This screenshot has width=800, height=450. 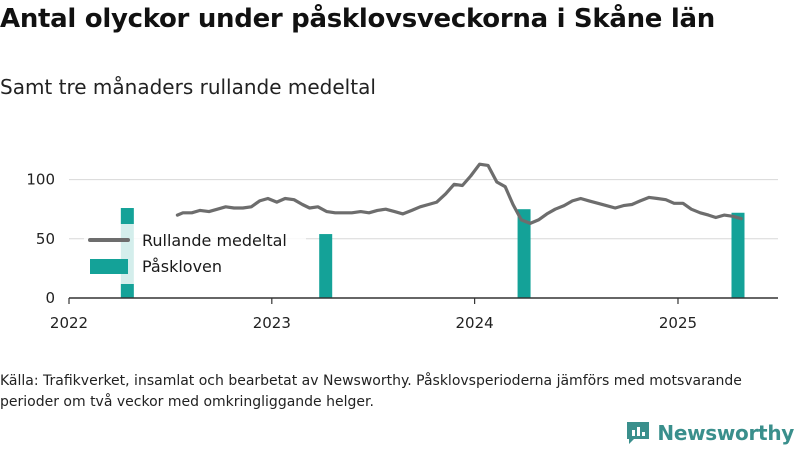 I want to click on legend-bar-swatch, so click(x=109, y=266).